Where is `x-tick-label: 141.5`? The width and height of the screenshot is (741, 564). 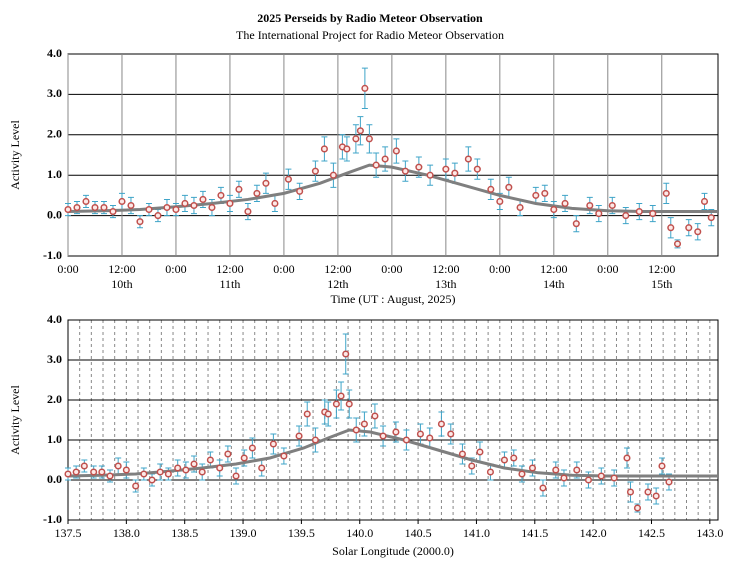 x-tick-label: 141.5 is located at coordinates (534, 533).